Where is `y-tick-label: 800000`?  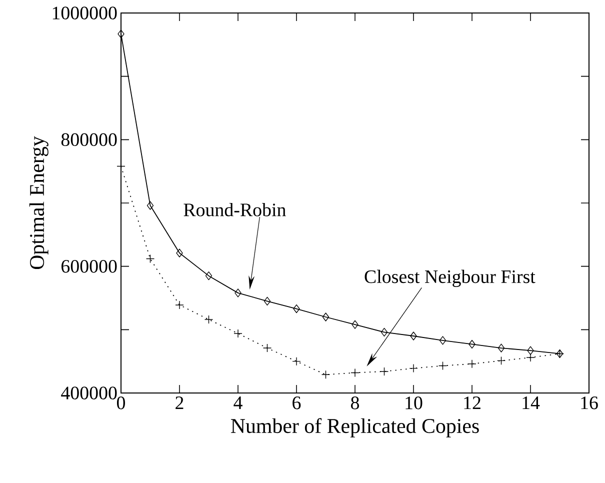 y-tick-label: 800000 is located at coordinates (89, 139).